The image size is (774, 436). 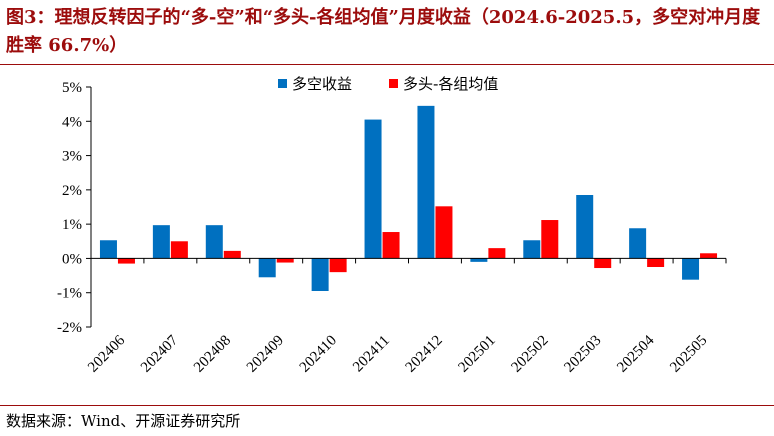 What do you see at coordinates (69, 294) in the screenshot?
I see `y-tick-label: -1%` at bounding box center [69, 294].